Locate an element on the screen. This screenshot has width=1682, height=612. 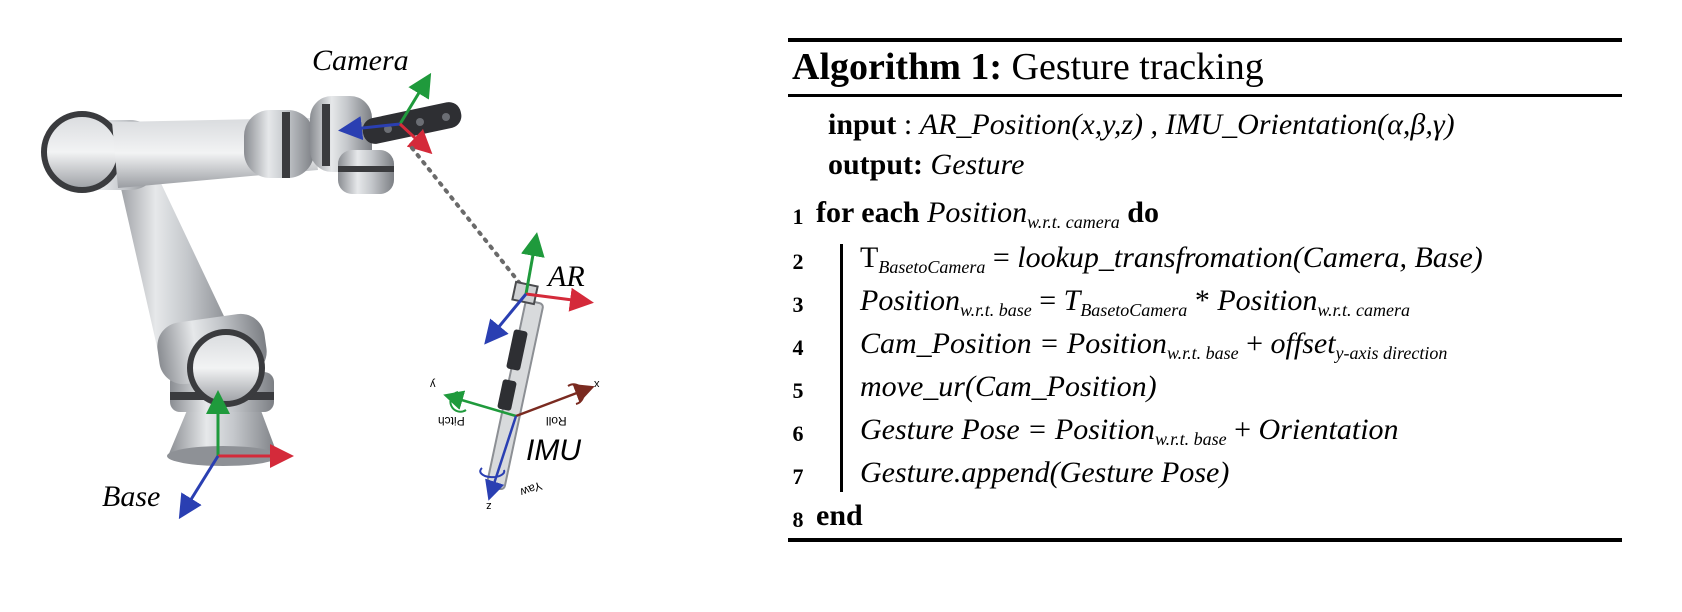
line-number: 1 is located at coordinates (798, 216).